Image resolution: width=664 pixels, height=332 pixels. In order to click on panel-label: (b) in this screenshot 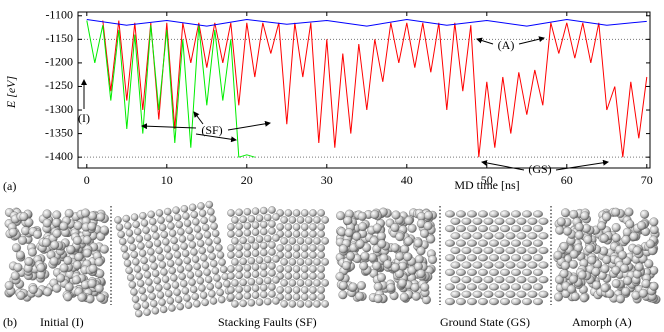, I will do `click(10, 322)`.